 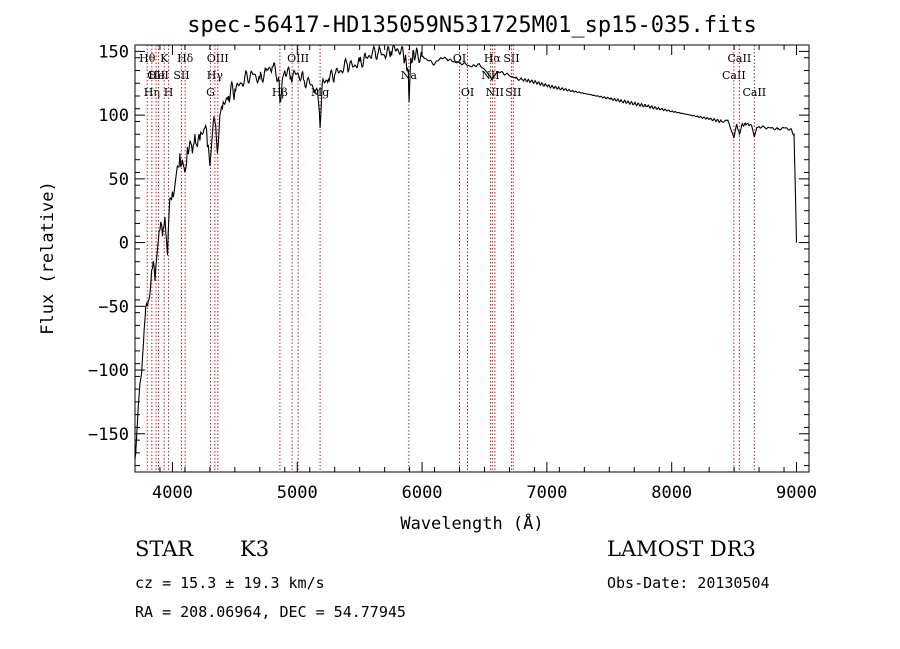 I want to click on spectral-subclass: K3, so click(x=255, y=549).